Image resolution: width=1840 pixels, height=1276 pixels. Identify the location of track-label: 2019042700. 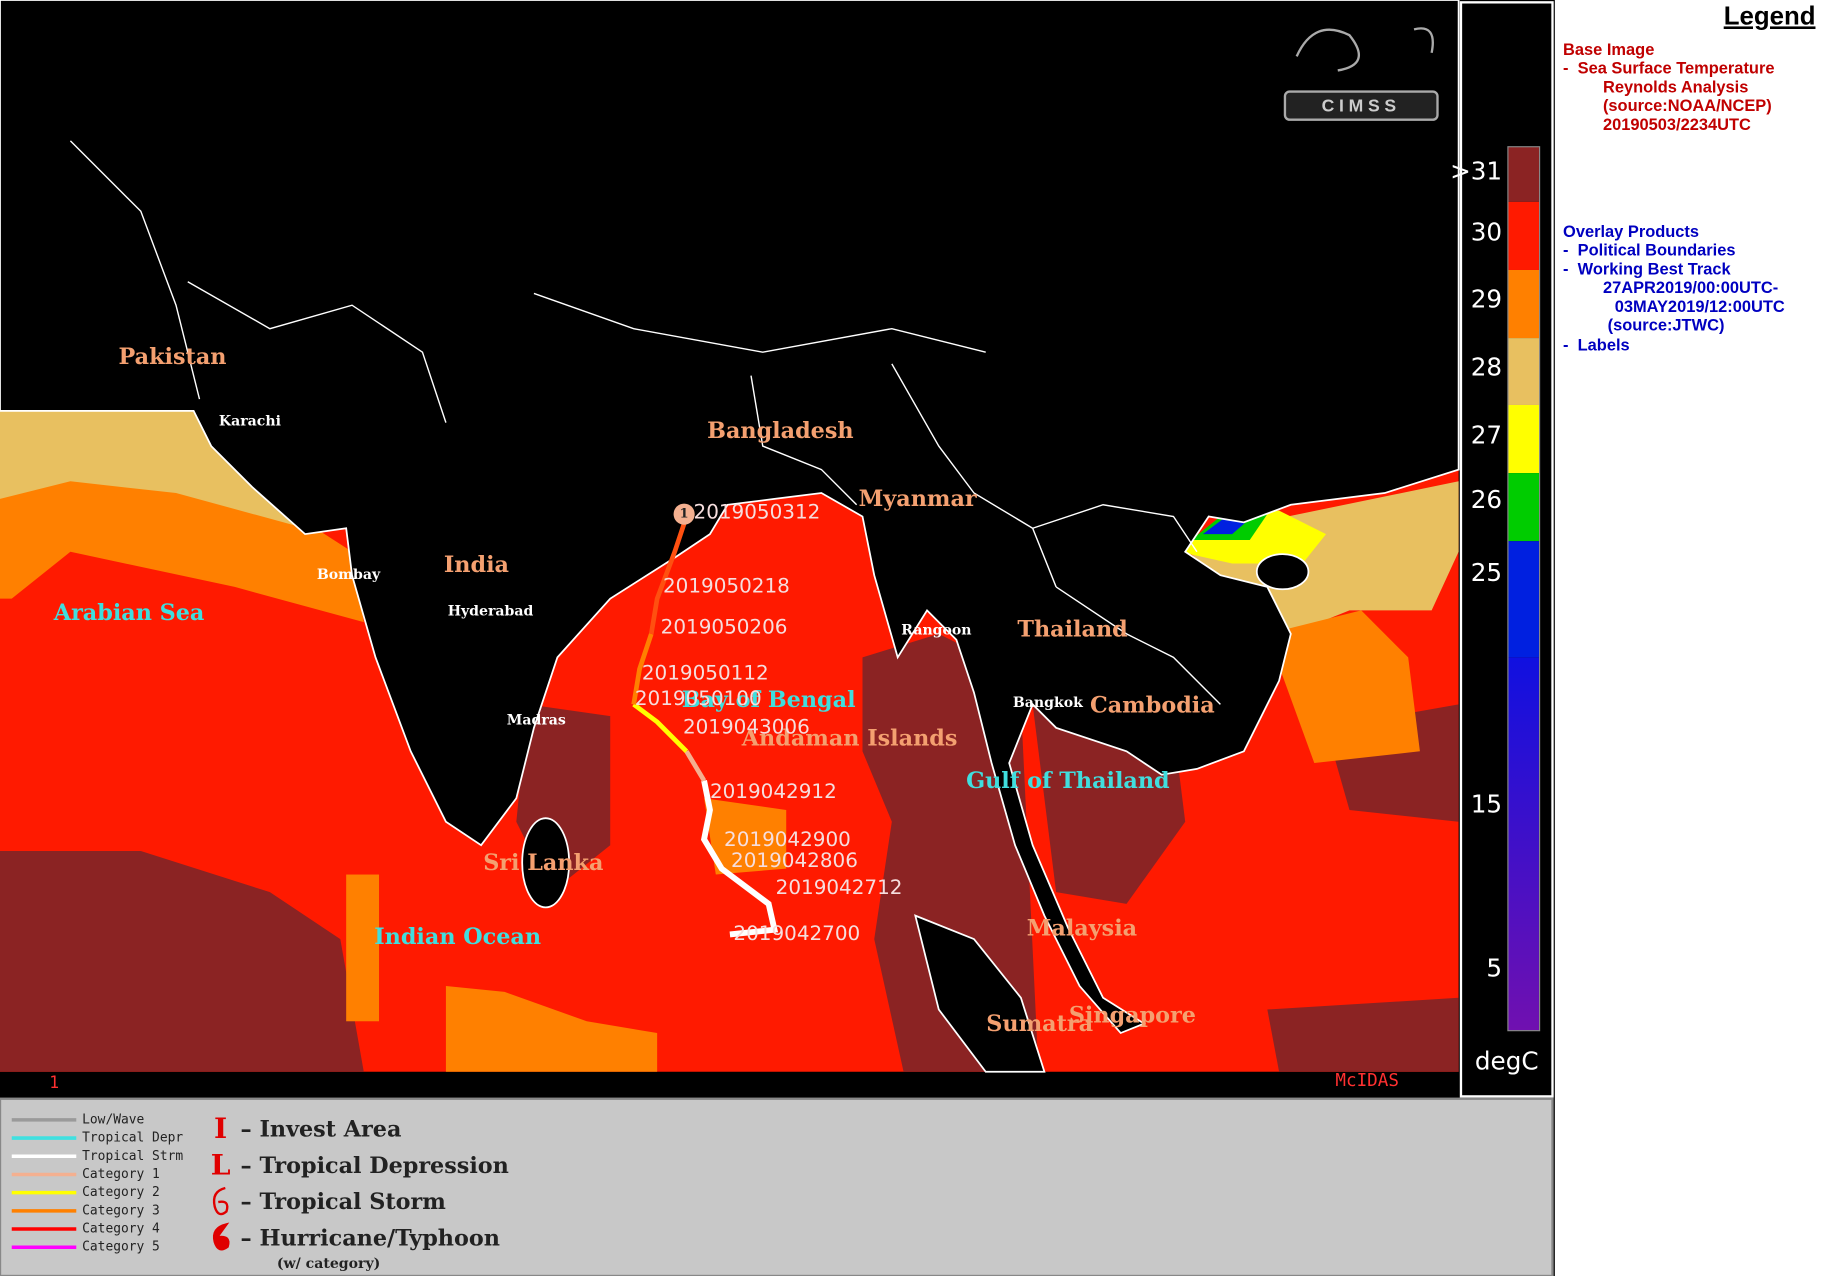
(796, 933).